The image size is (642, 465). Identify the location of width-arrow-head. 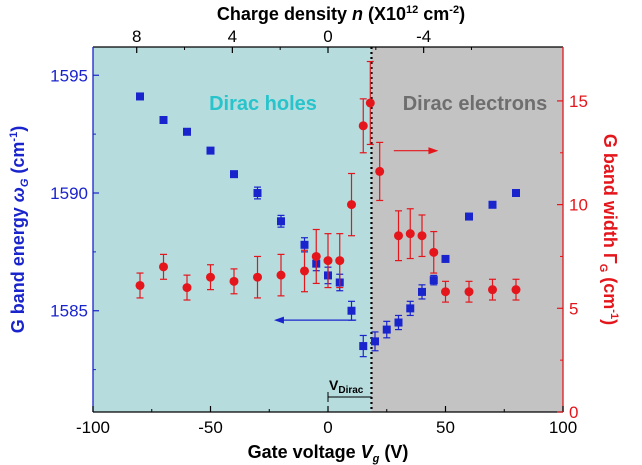
(433, 151).